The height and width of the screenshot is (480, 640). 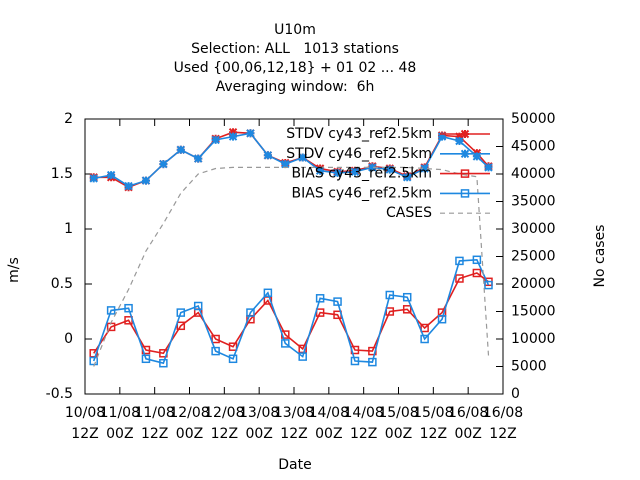 I want to click on y2-tick-label: 35000, so click(x=533, y=202).